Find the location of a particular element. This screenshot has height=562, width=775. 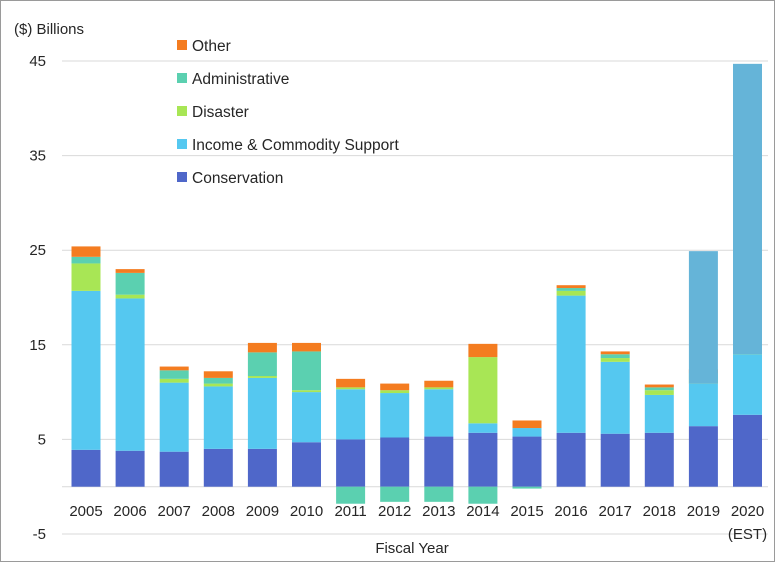

x-tick-label: 2009 is located at coordinates (262, 511).